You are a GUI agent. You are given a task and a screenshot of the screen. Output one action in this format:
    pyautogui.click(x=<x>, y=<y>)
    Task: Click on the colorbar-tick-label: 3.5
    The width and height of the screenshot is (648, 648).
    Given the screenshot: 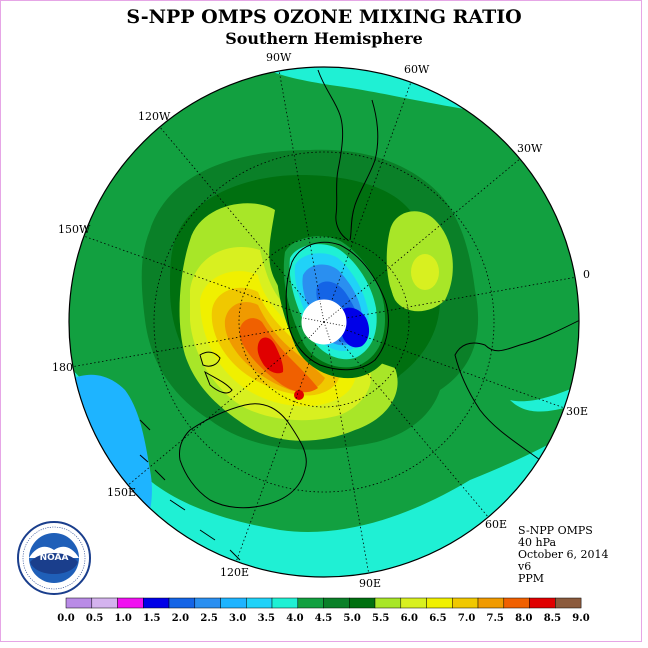 What is the action you would take?
    pyautogui.click(x=266, y=618)
    